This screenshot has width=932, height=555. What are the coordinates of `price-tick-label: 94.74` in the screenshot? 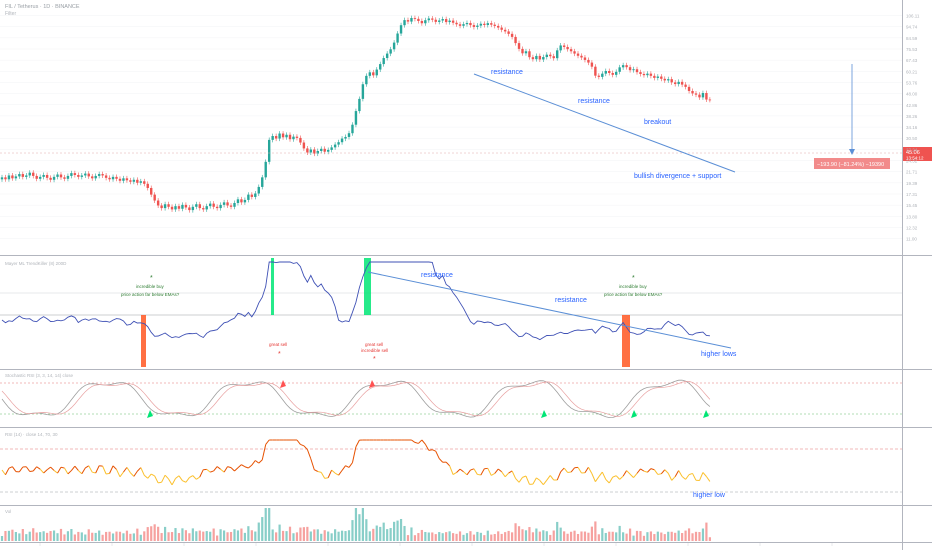 It's located at (912, 27).